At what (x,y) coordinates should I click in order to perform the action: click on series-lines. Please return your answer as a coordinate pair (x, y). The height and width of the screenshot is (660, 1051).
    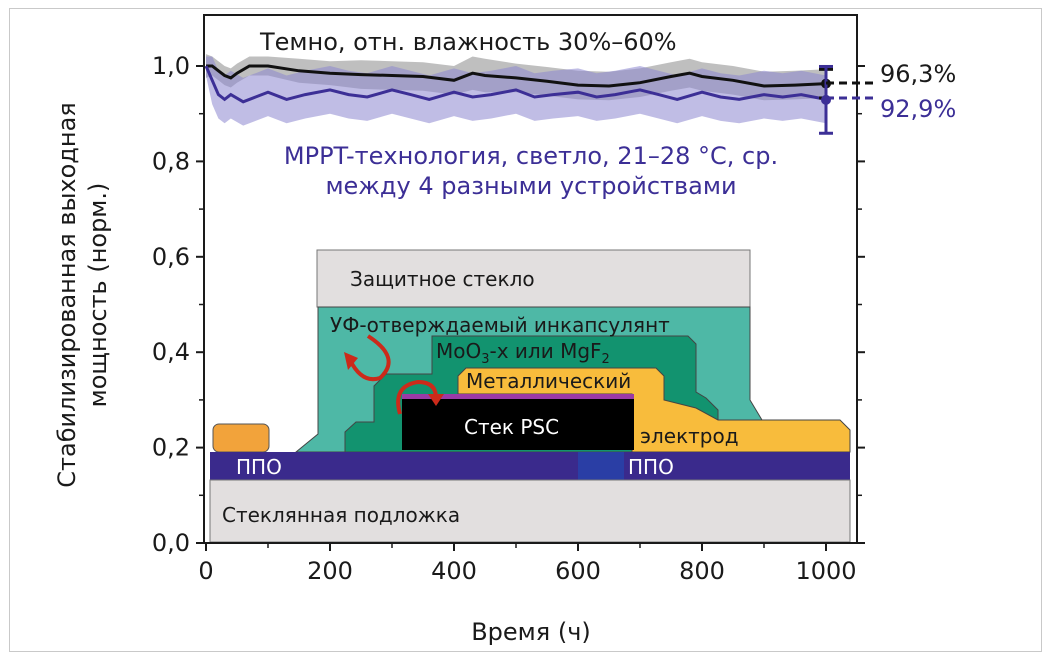
    Looking at the image, I should click on (515, 84).